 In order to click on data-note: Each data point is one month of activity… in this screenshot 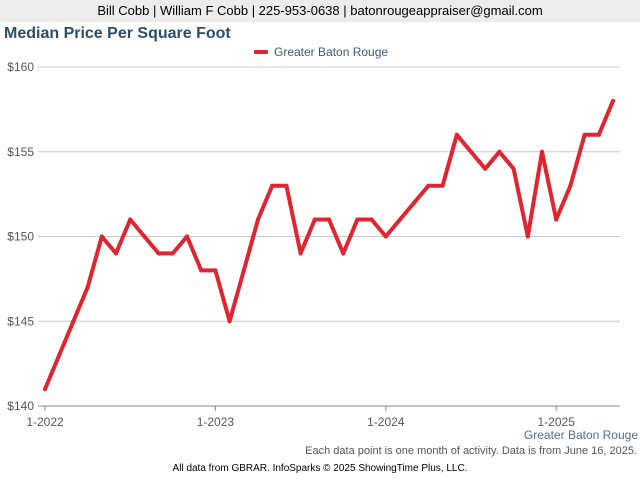, I will do `click(471, 451)`.